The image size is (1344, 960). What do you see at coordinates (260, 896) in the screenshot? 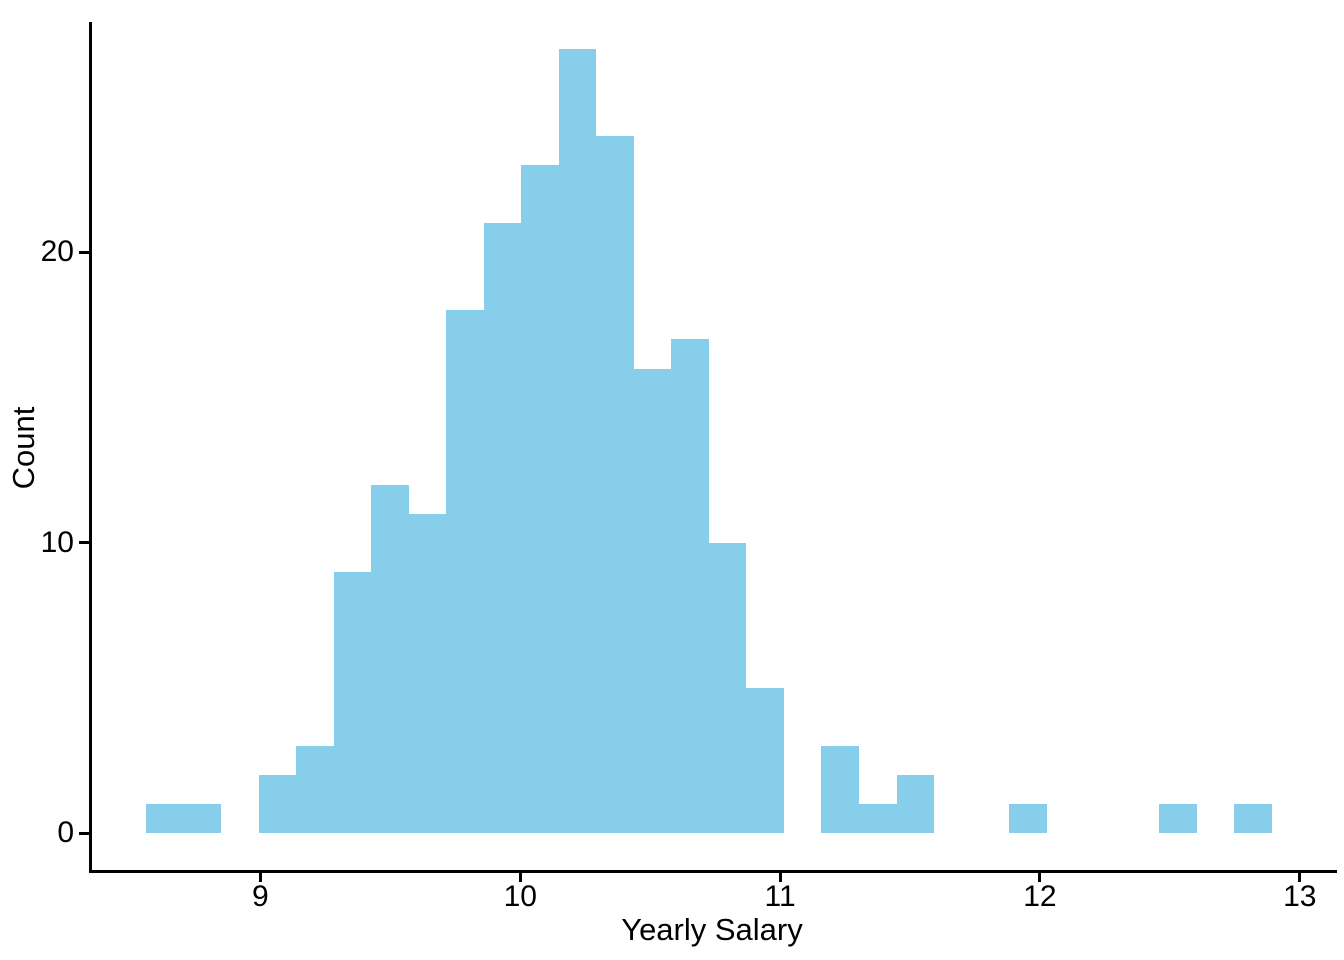
I see `x-tick-label: 9` at bounding box center [260, 896].